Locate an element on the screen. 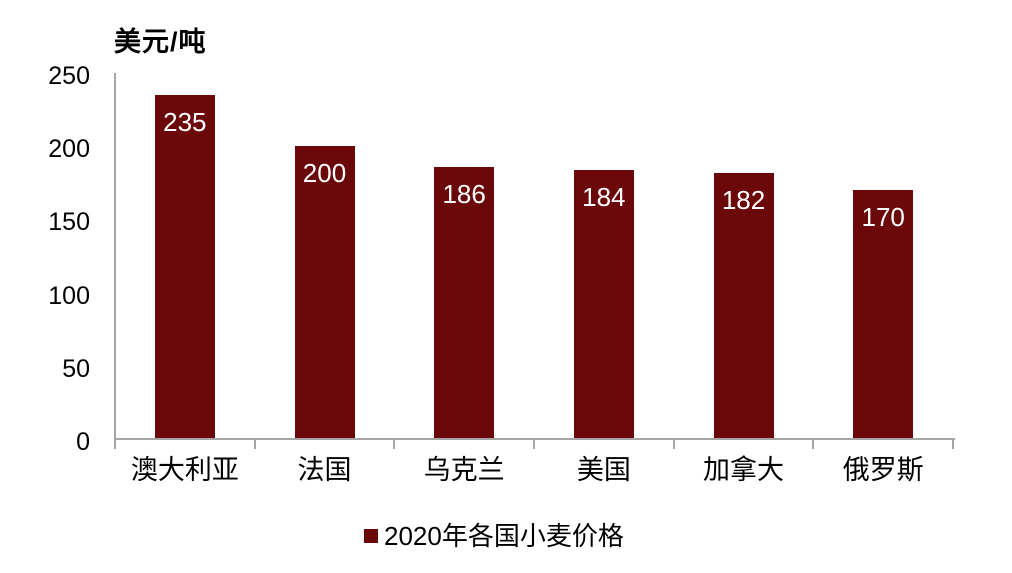 The width and height of the screenshot is (1012, 573). bar-value-label: 182 is located at coordinates (743, 200).